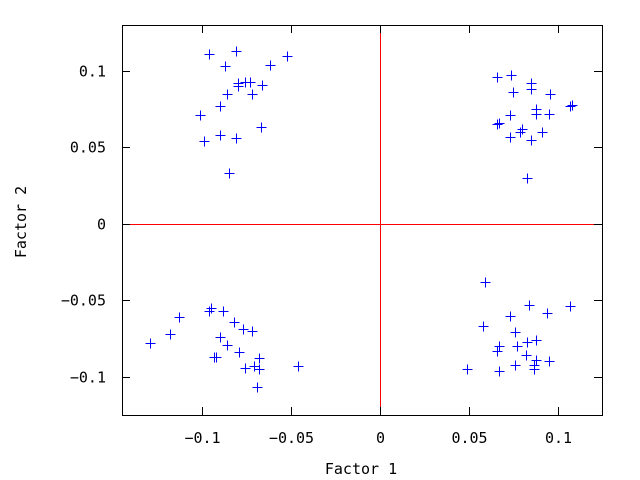 The width and height of the screenshot is (640, 480). Describe the element at coordinates (202, 438) in the screenshot. I see `x-tick-label: −0.1` at that location.